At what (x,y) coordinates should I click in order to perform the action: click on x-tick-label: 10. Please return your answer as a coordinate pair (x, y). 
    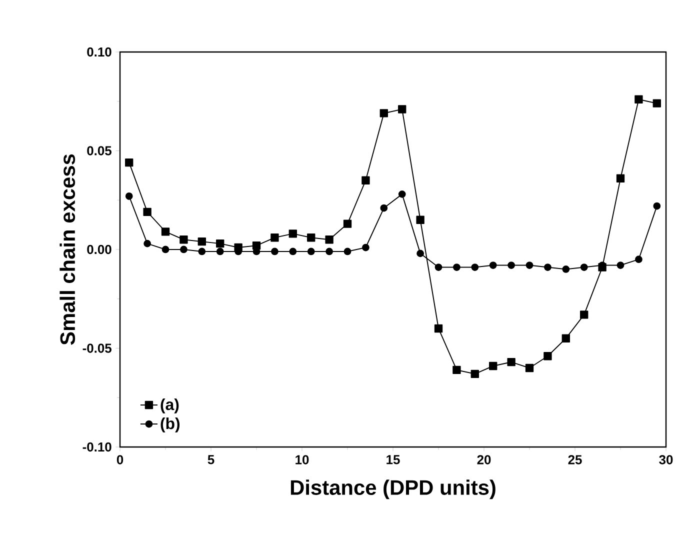
    Looking at the image, I should click on (302, 459).